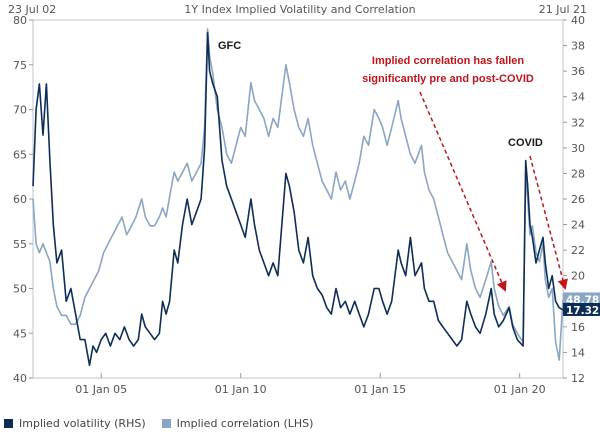  What do you see at coordinates (578, 276) in the screenshot?
I see `right-axis-tick-label: 20` at bounding box center [578, 276].